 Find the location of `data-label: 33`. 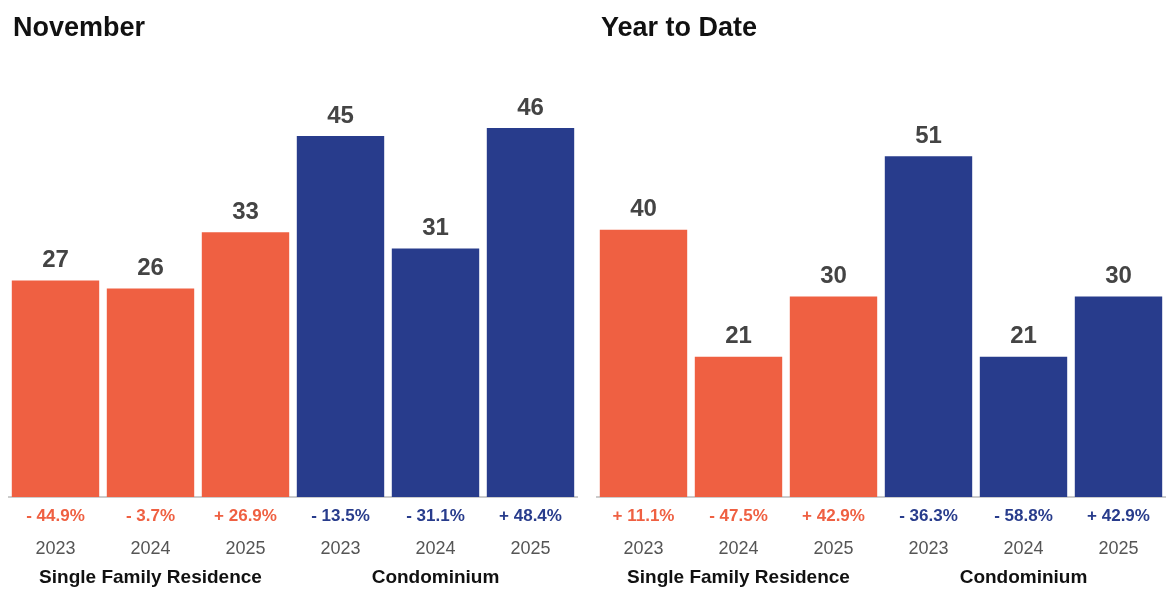

data-label: 33 is located at coordinates (245, 210).